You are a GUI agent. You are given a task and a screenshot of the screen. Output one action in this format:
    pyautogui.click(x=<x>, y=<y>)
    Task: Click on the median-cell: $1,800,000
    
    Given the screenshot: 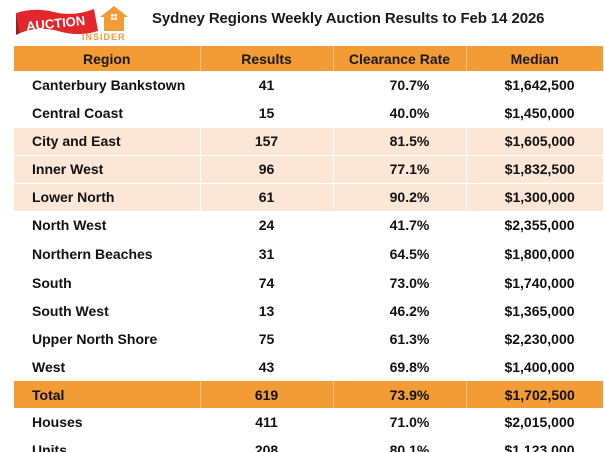 What is the action you would take?
    pyautogui.click(x=539, y=253)
    